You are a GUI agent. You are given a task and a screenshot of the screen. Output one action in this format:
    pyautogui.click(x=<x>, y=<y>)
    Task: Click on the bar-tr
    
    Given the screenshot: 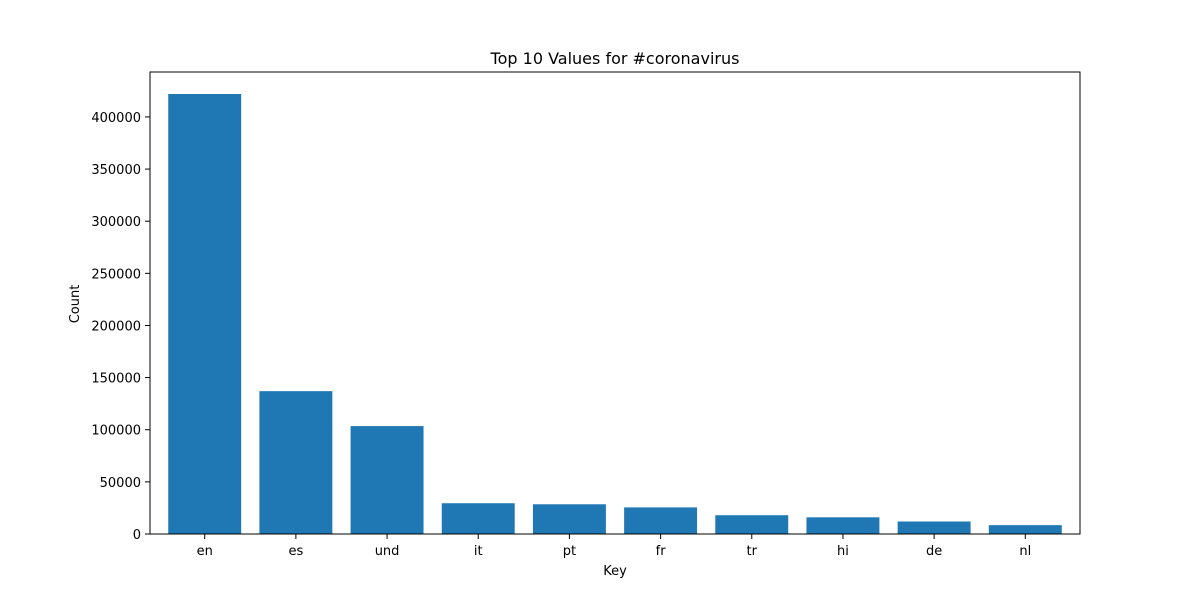 What is the action you would take?
    pyautogui.click(x=752, y=524)
    